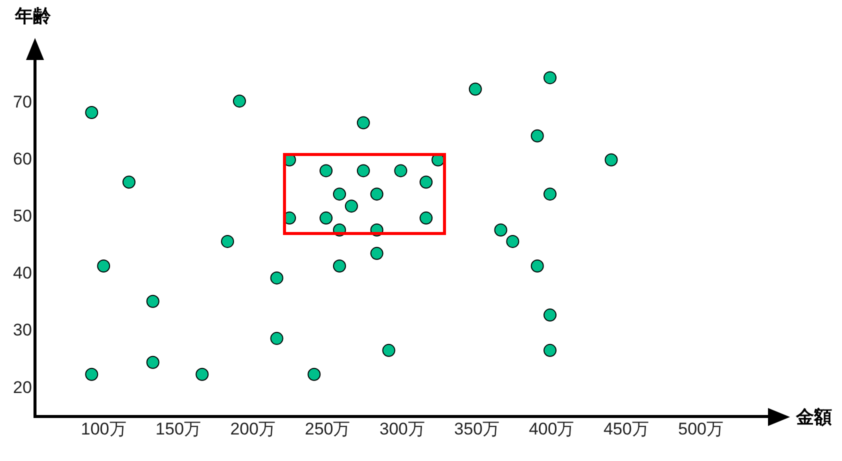 The width and height of the screenshot is (842, 461). Describe the element at coordinates (701, 428) in the screenshot. I see `x-tick-label: 500万` at that location.